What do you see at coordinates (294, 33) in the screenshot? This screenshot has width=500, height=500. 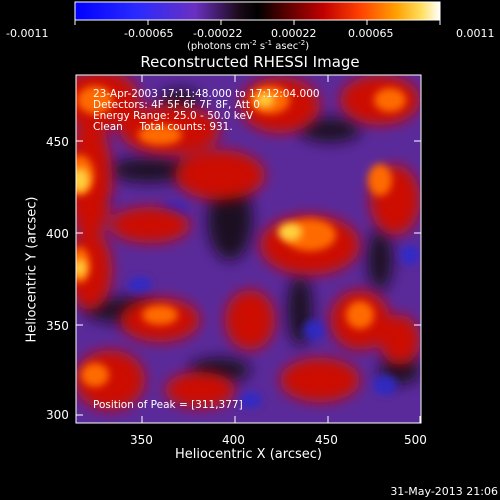 I see `colorbar-tick-3: 0.00022` at bounding box center [294, 33].